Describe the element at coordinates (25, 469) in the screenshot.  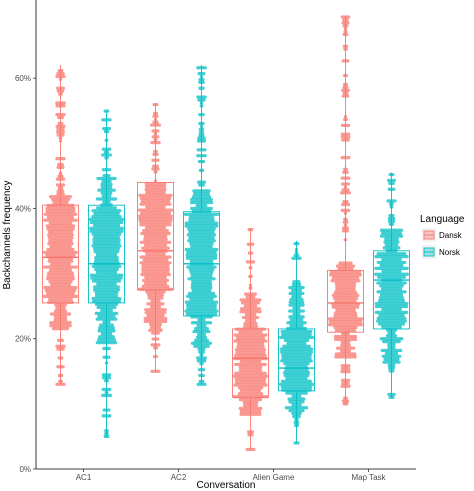
I see `y-tick-label: 0%` at that location.